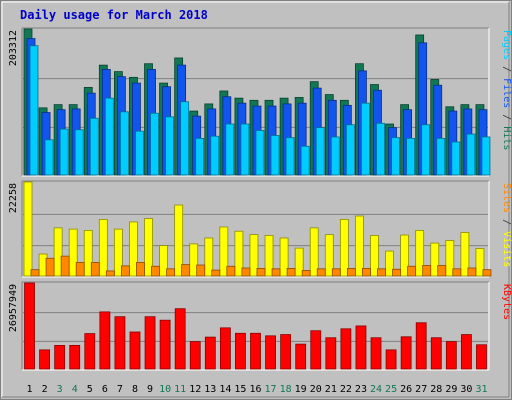 The image size is (512, 400). What do you see at coordinates (286, 389) in the screenshot?
I see `x-tick-label: 18` at bounding box center [286, 389].